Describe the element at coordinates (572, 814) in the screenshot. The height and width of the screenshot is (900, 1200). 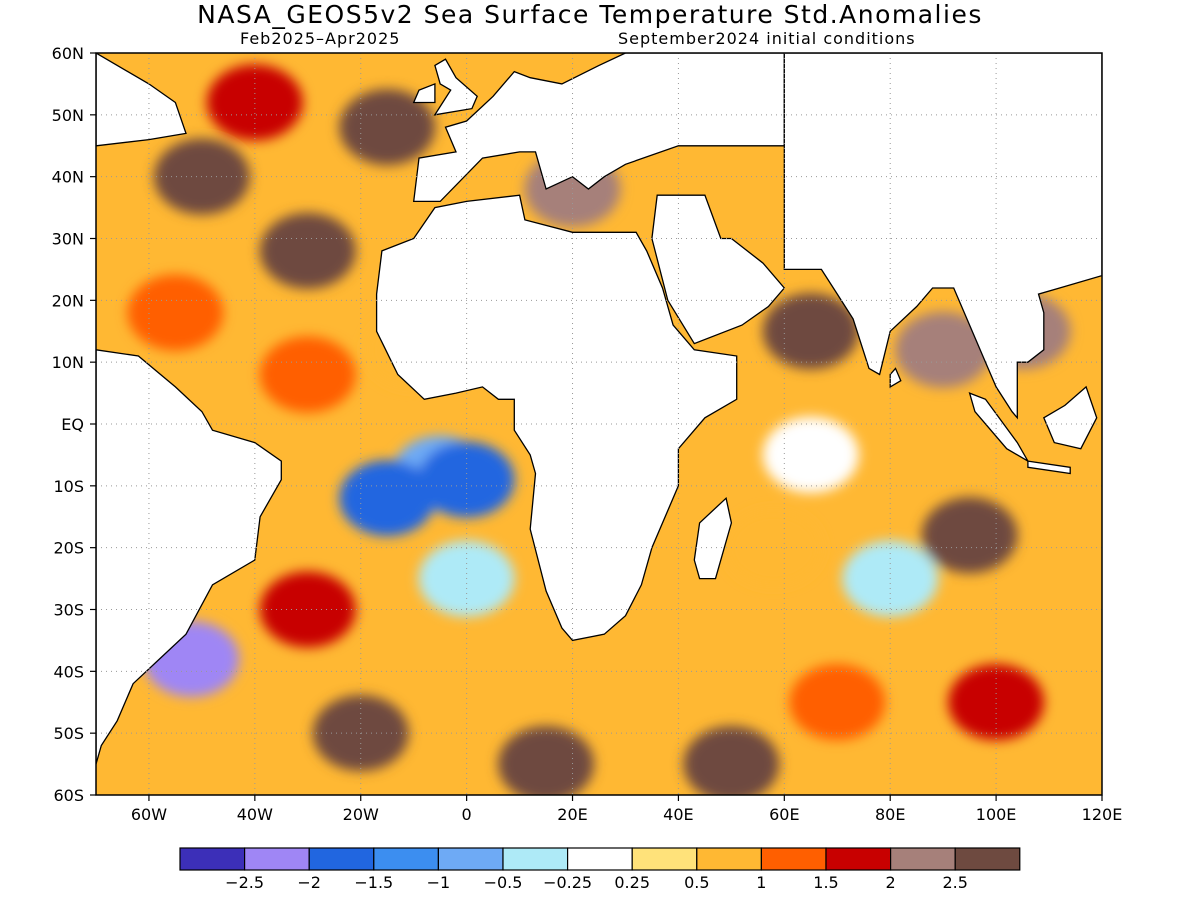
I see `lon-tick-label: 20E` at that location.